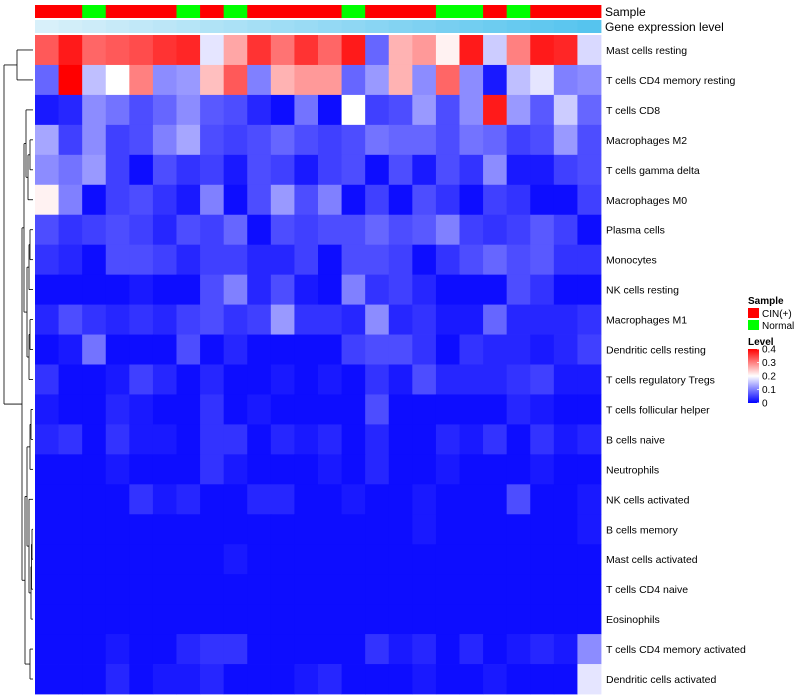 The height and width of the screenshot is (700, 800). Describe the element at coordinates (625, 12) in the screenshot. I see `sample-annotation-label: Sample` at that location.